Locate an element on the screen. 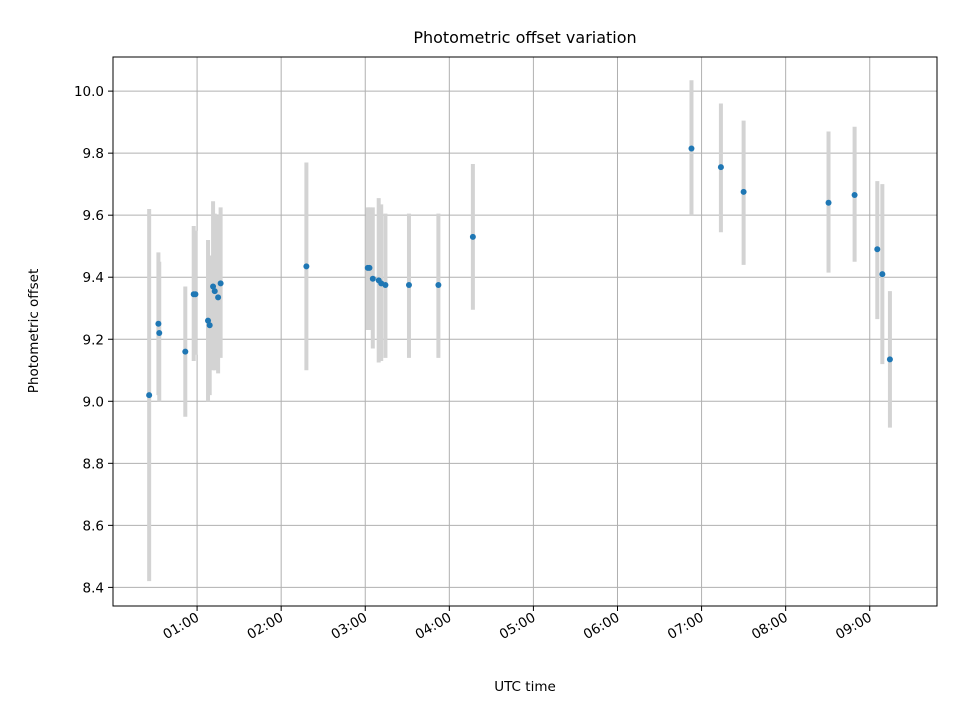 The height and width of the screenshot is (720, 960). x-tick-label: 03:00 is located at coordinates (350, 626).